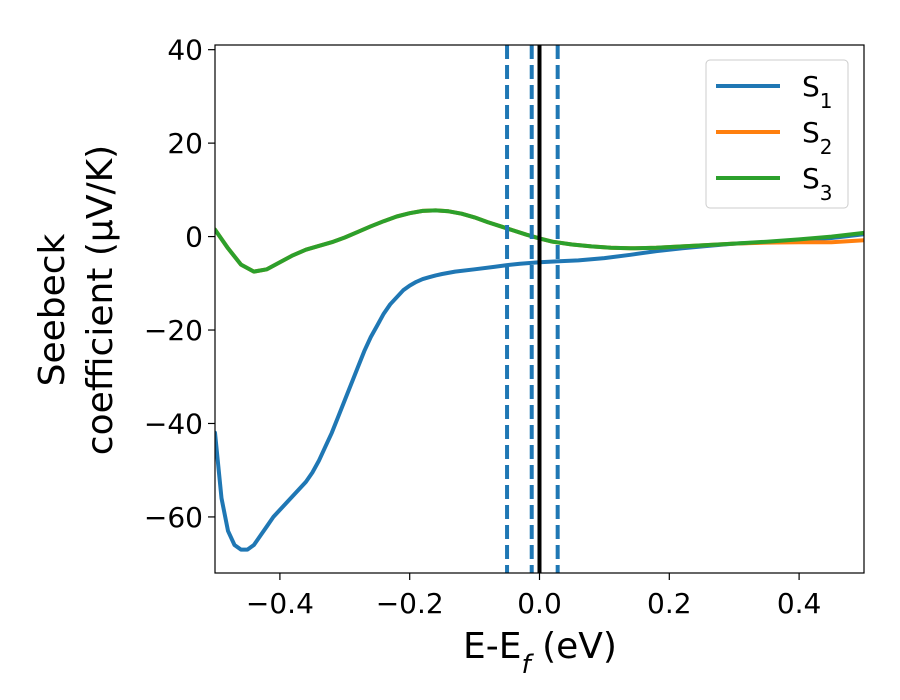 The height and width of the screenshot is (700, 900). Describe the element at coordinates (179, 284) in the screenshot. I see `y-axis-ticks: −60 −40 −20 0 20 40` at that location.